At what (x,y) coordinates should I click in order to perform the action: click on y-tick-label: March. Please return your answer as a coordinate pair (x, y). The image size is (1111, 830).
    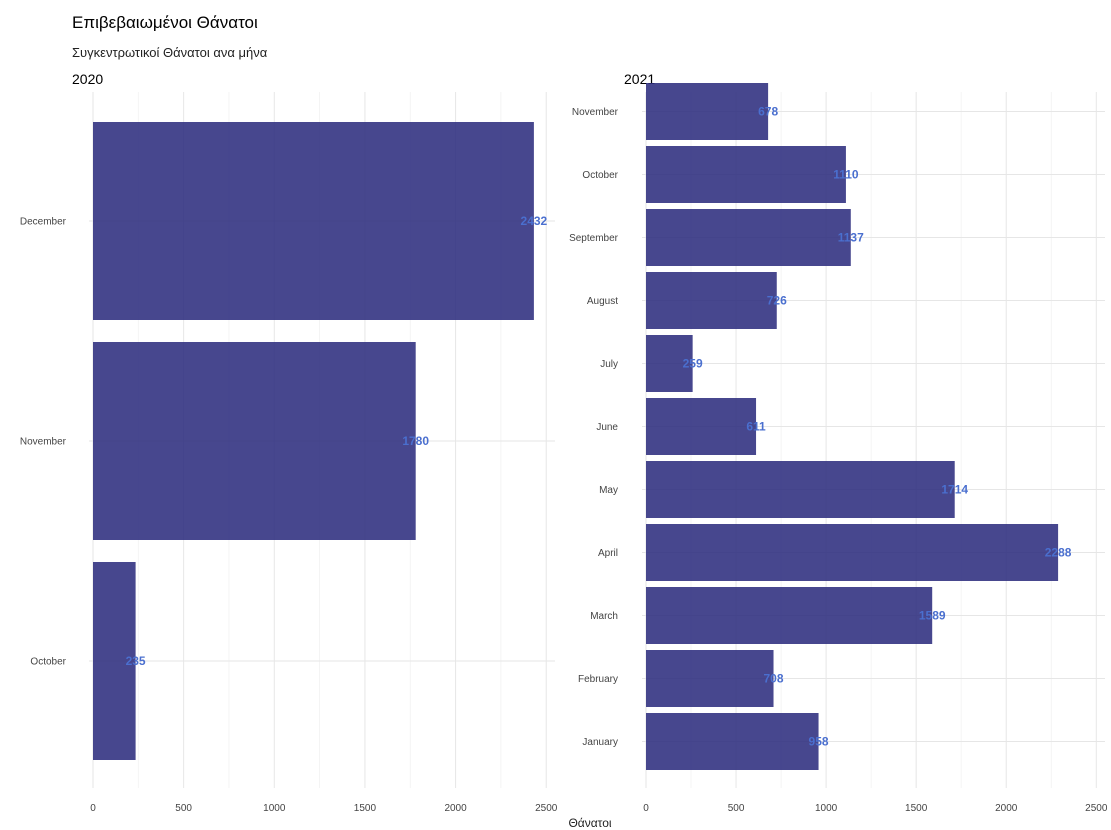
    Looking at the image, I should click on (604, 616).